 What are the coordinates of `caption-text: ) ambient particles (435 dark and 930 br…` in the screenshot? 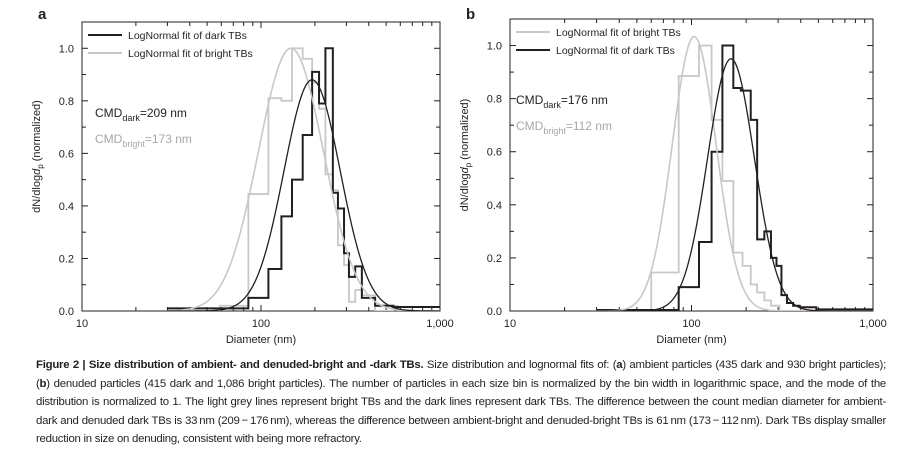 It's located at (461, 374).